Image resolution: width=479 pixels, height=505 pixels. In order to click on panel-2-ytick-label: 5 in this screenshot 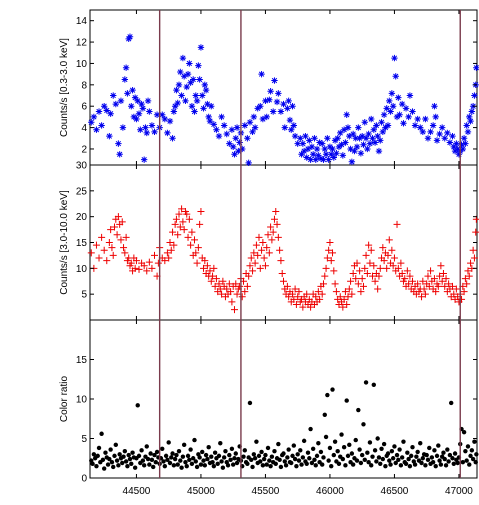, I will do `click(84, 295)`.